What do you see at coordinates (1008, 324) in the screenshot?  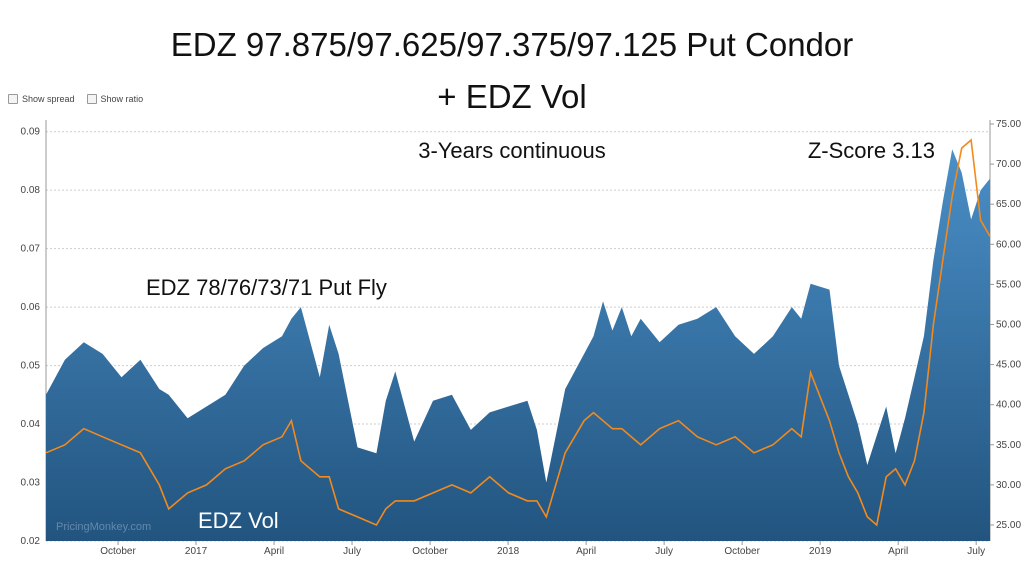 I see `right-tick-label: 50.00` at bounding box center [1008, 324].